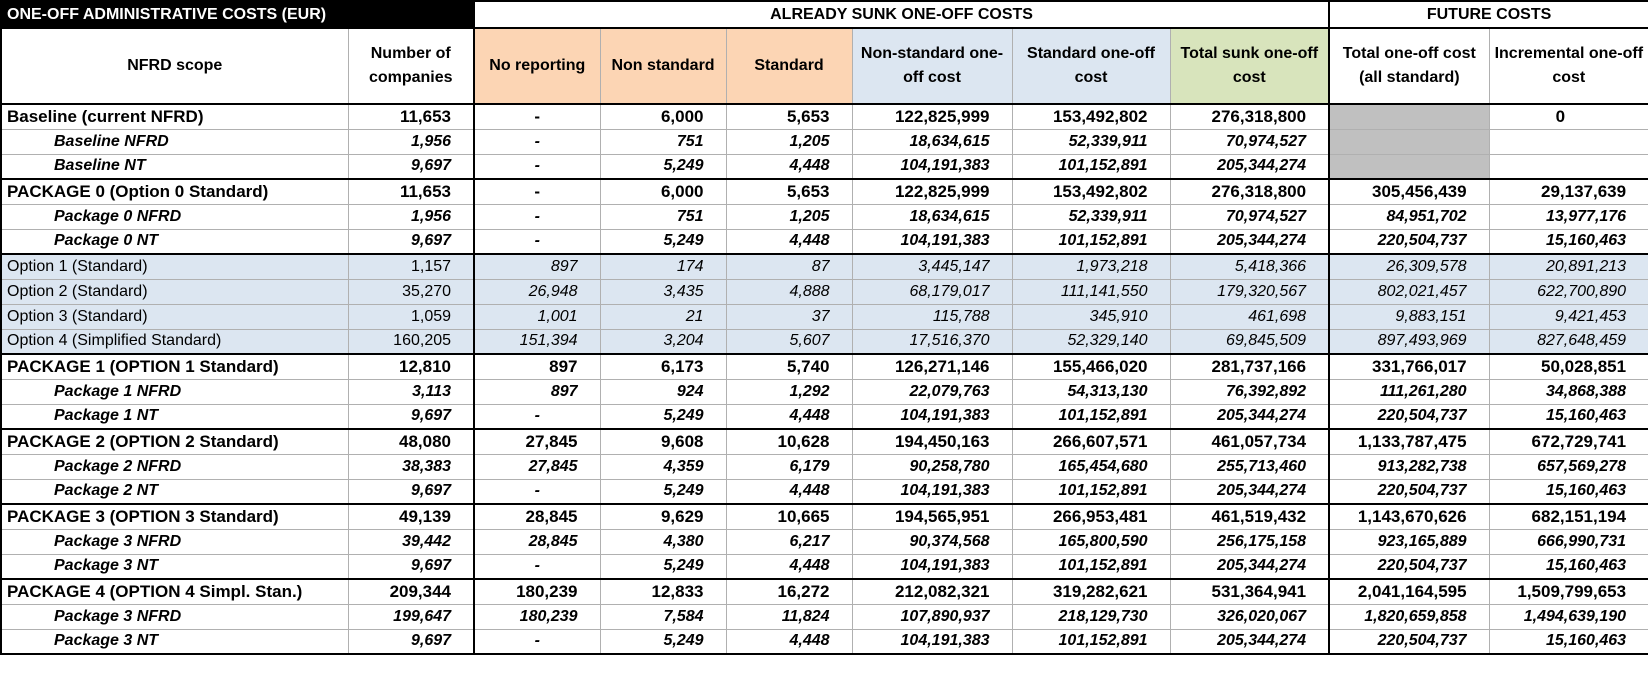 The image size is (1648, 687). Describe the element at coordinates (537, 441) in the screenshot. I see `cell: 27,845` at that location.